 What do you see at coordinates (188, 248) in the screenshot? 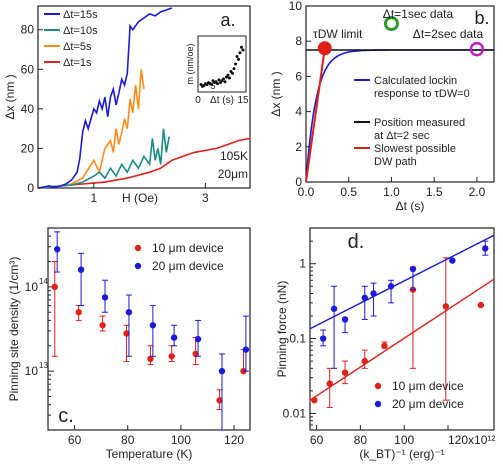
I see `panel-c-legend-label: 10 μm device` at bounding box center [188, 248].